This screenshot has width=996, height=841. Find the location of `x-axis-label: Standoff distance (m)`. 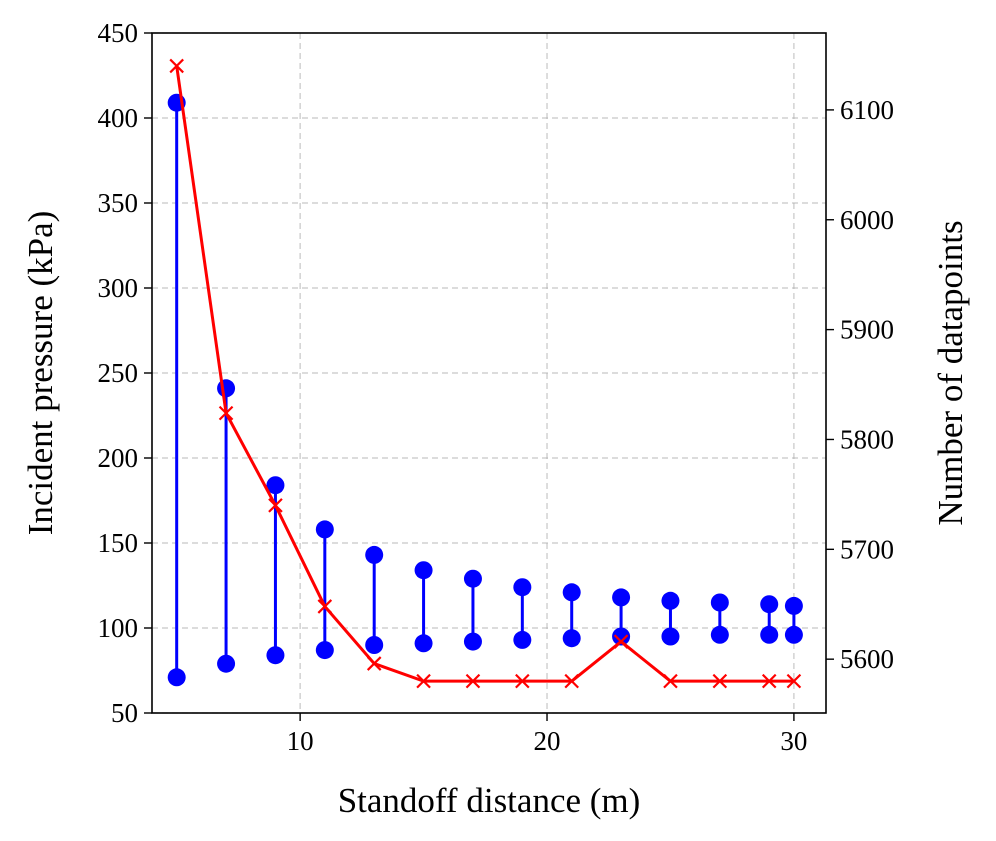

x-axis-label: Standoff distance (m) is located at coordinates (489, 800).